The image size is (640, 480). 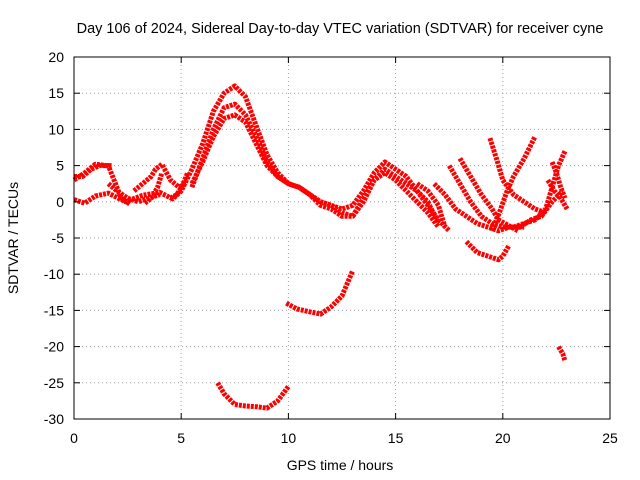 What do you see at coordinates (289, 438) in the screenshot?
I see `x-tick-label: 10` at bounding box center [289, 438].